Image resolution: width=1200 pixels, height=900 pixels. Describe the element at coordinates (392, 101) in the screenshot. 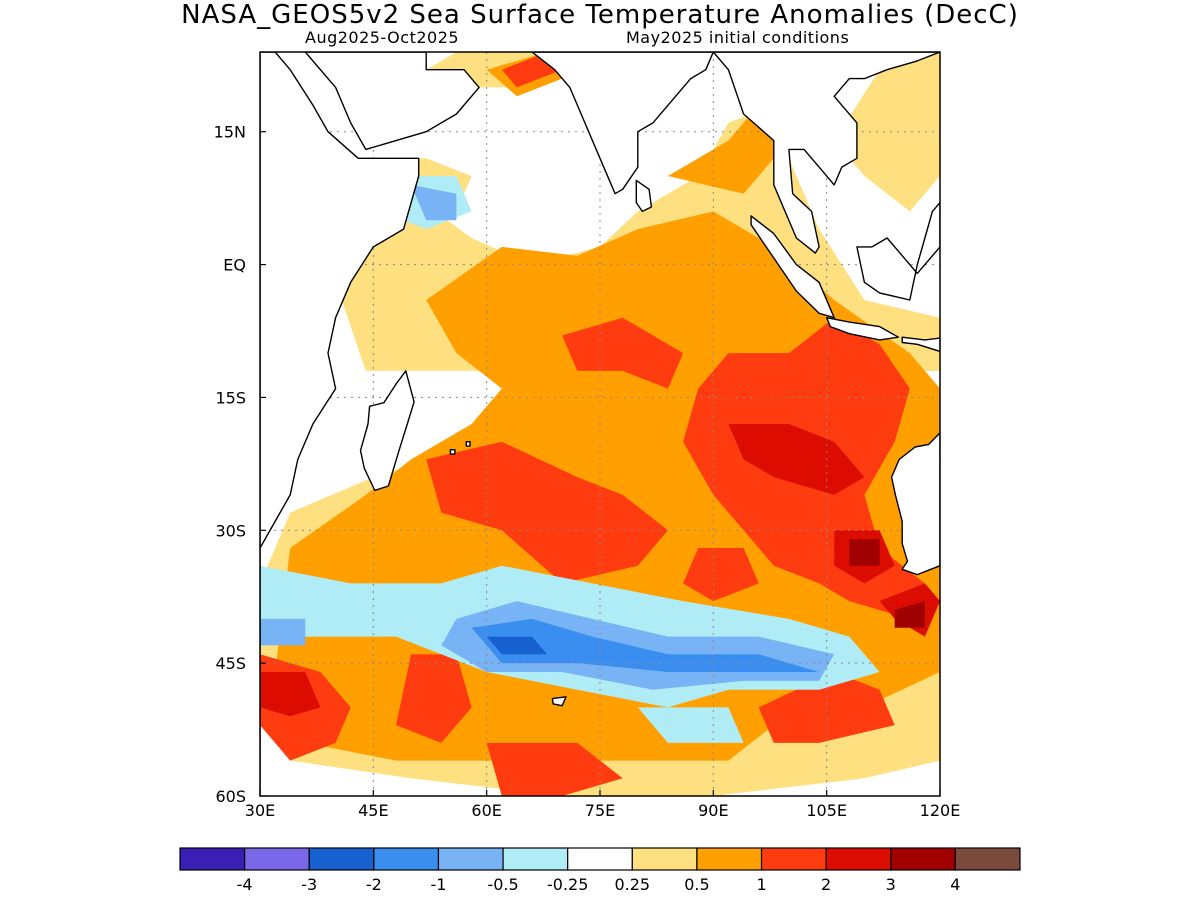

I see `land-arabia` at that location.